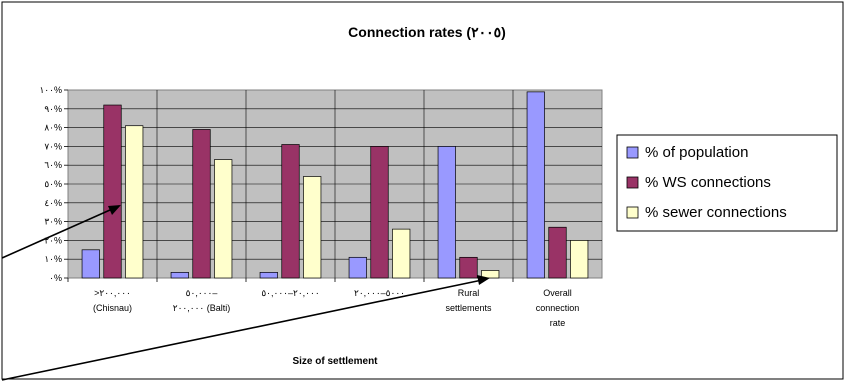 The image size is (846, 382). What do you see at coordinates (55, 278) in the screenshot?
I see `y-tick-label: ٠%` at bounding box center [55, 278].